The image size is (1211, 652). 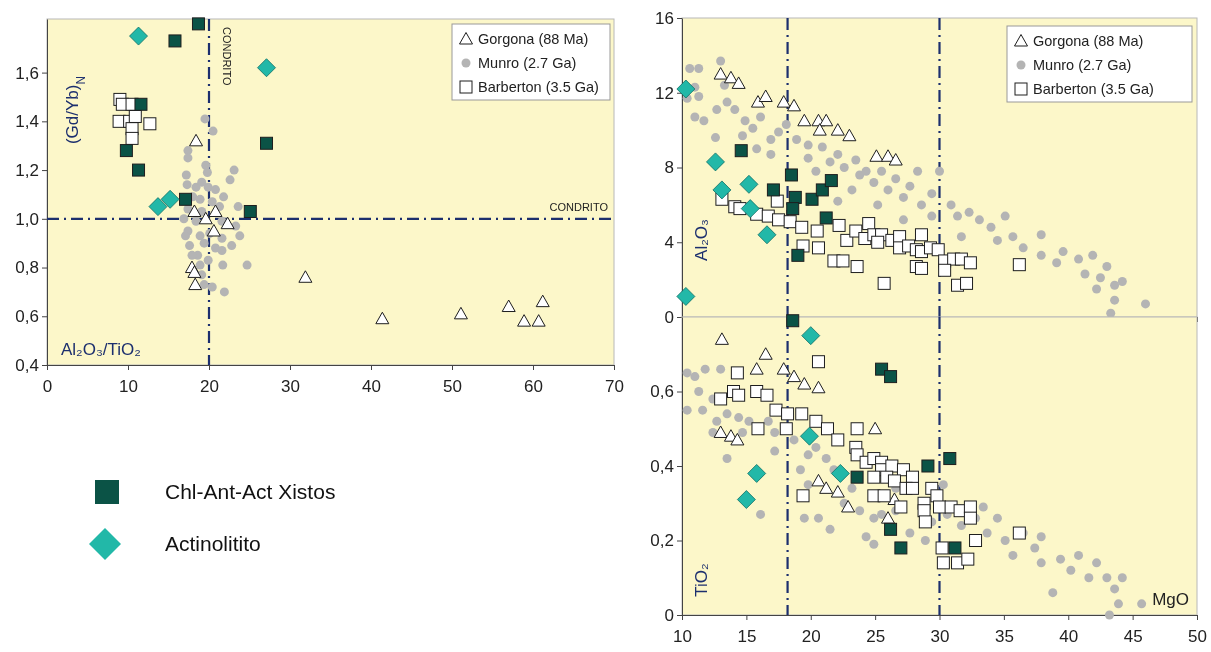 I want to click on y-tick-label: 0,2, so click(x=662, y=541).